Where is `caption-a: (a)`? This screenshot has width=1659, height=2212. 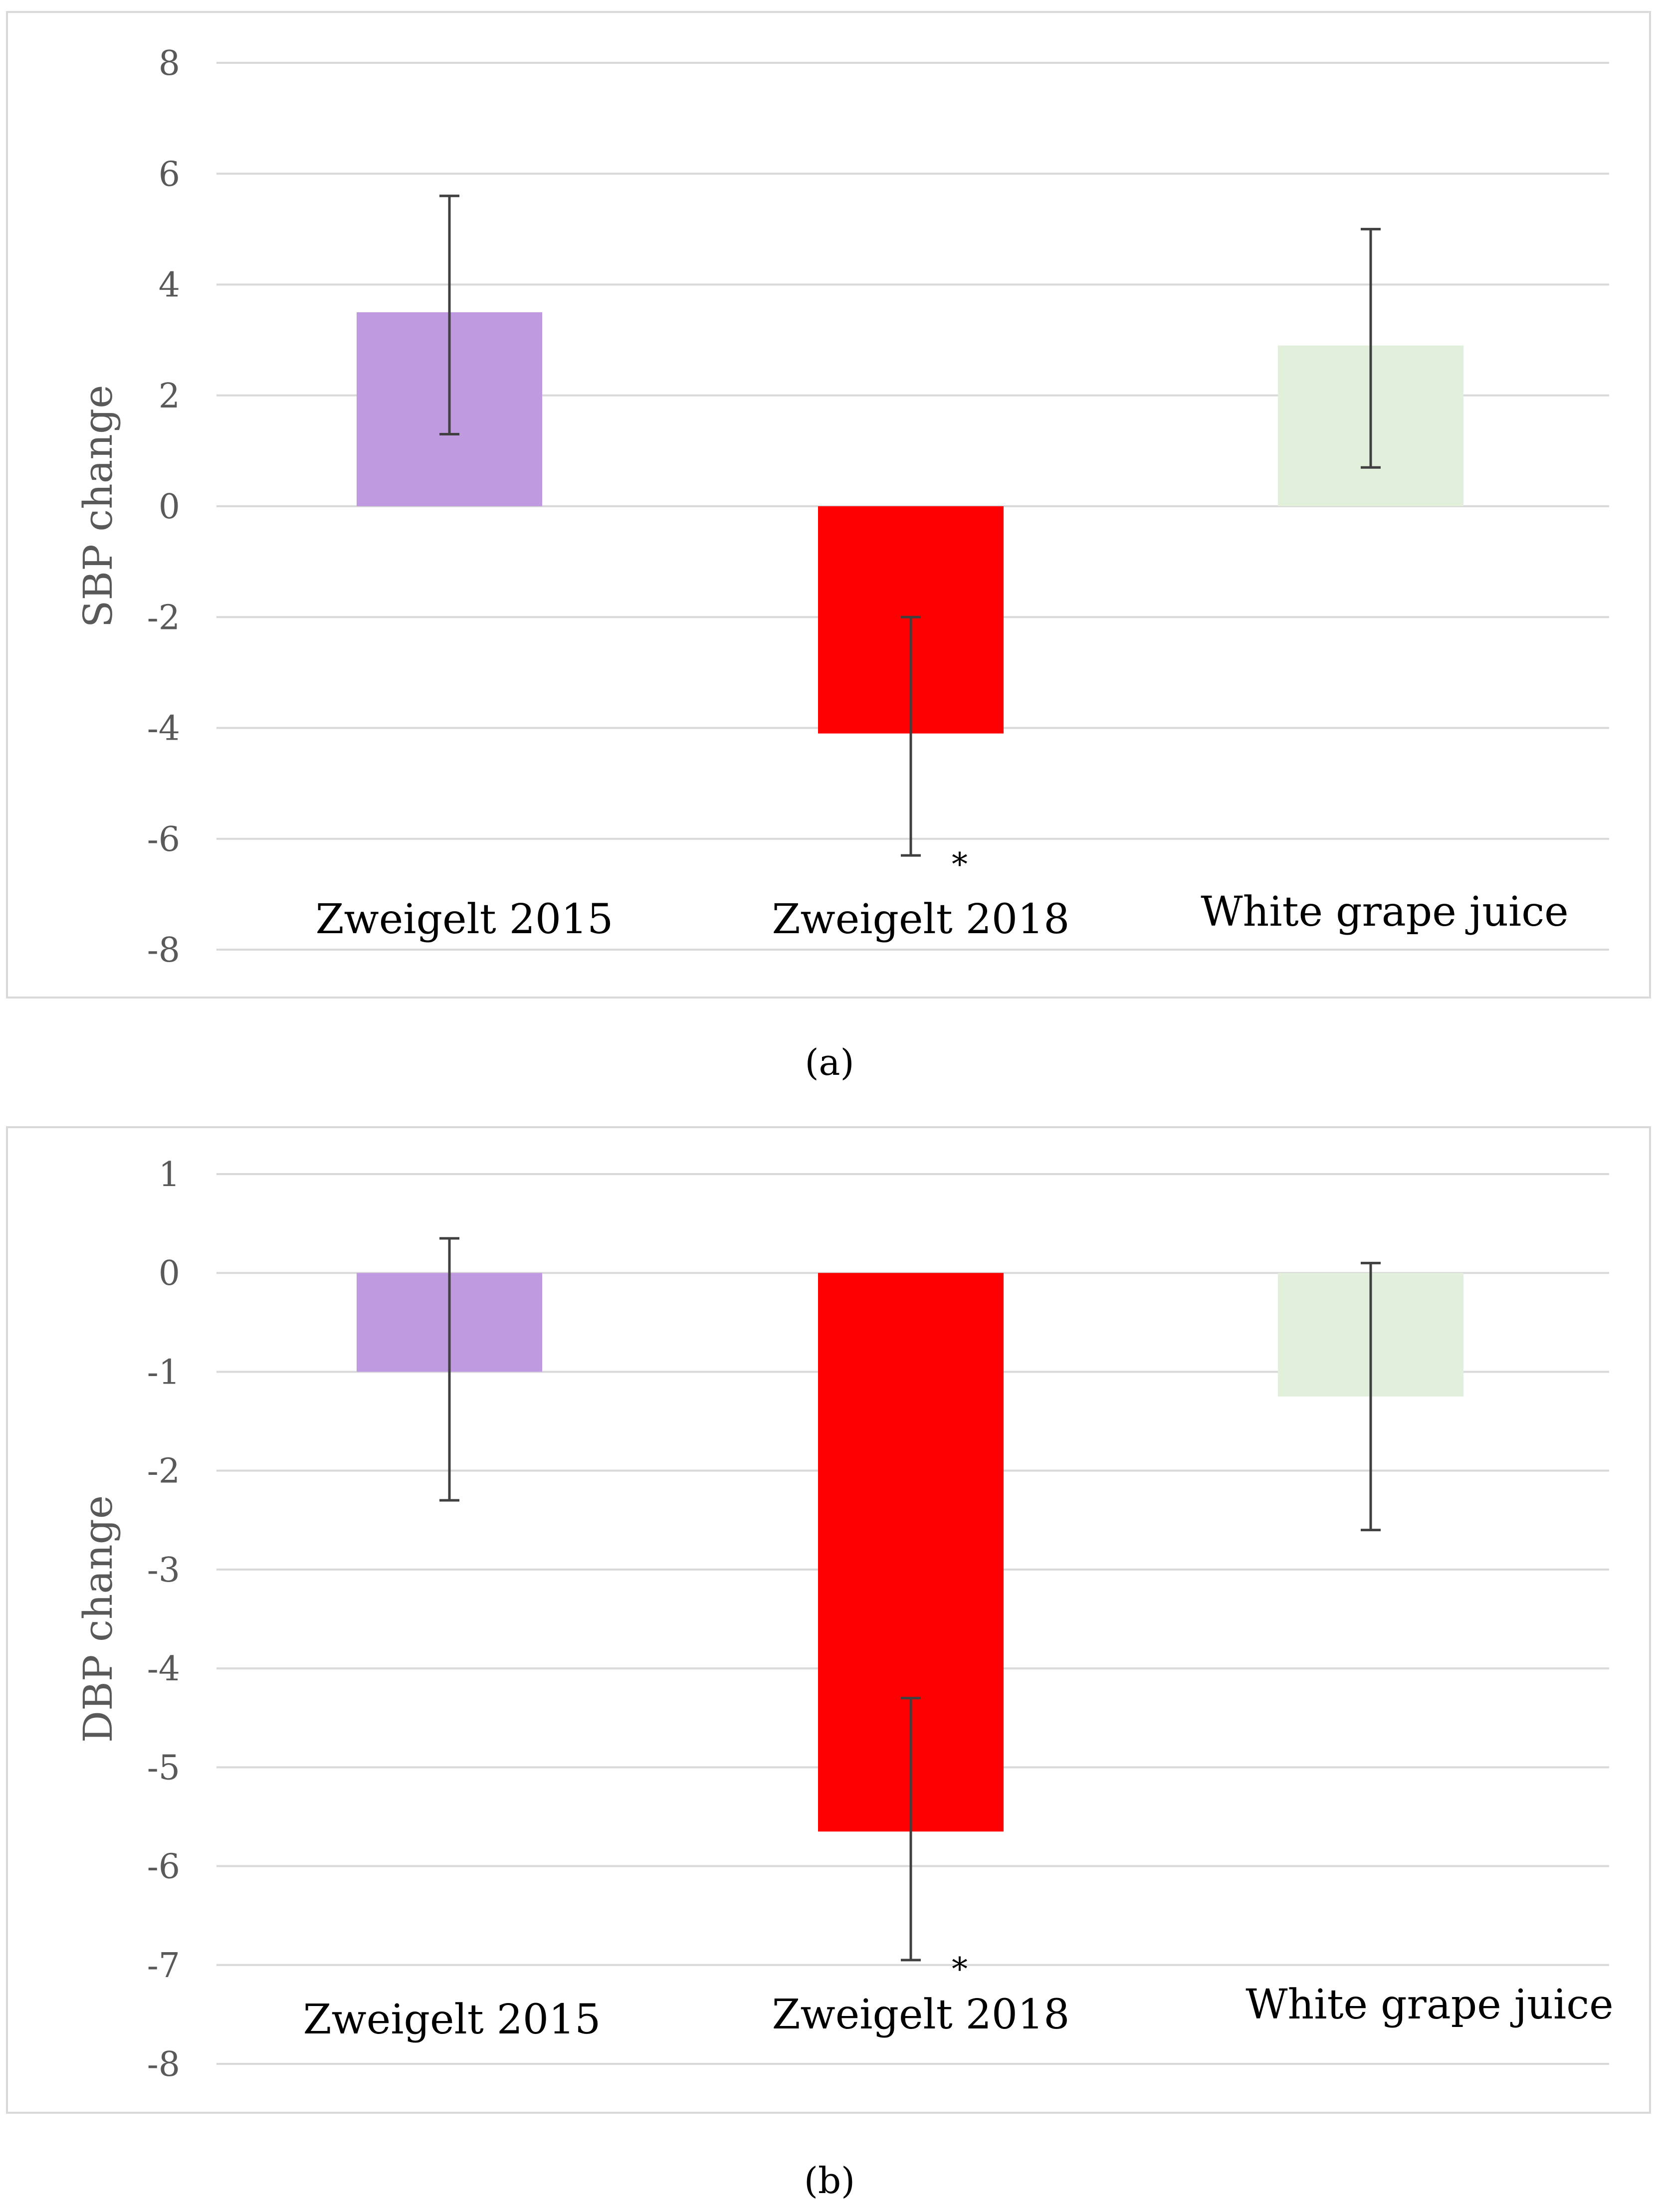 caption-a: (a) is located at coordinates (829, 1062).